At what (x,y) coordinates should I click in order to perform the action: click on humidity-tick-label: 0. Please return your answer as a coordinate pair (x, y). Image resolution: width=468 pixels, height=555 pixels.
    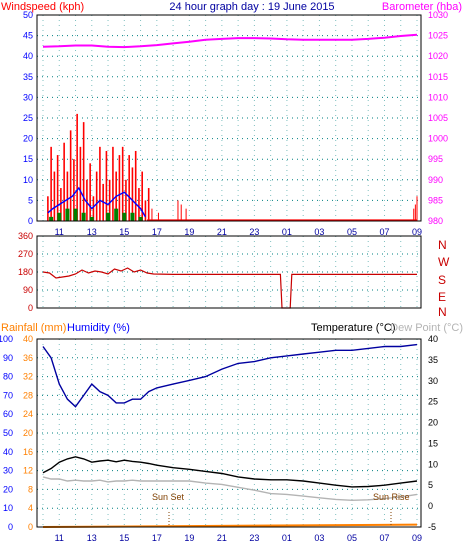
    Looking at the image, I should click on (10, 527).